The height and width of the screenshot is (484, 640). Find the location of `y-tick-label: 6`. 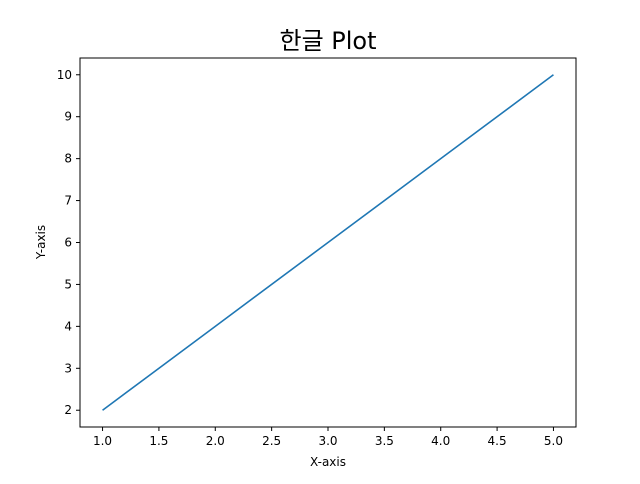

y-tick-label: 6 is located at coordinates (68, 243).